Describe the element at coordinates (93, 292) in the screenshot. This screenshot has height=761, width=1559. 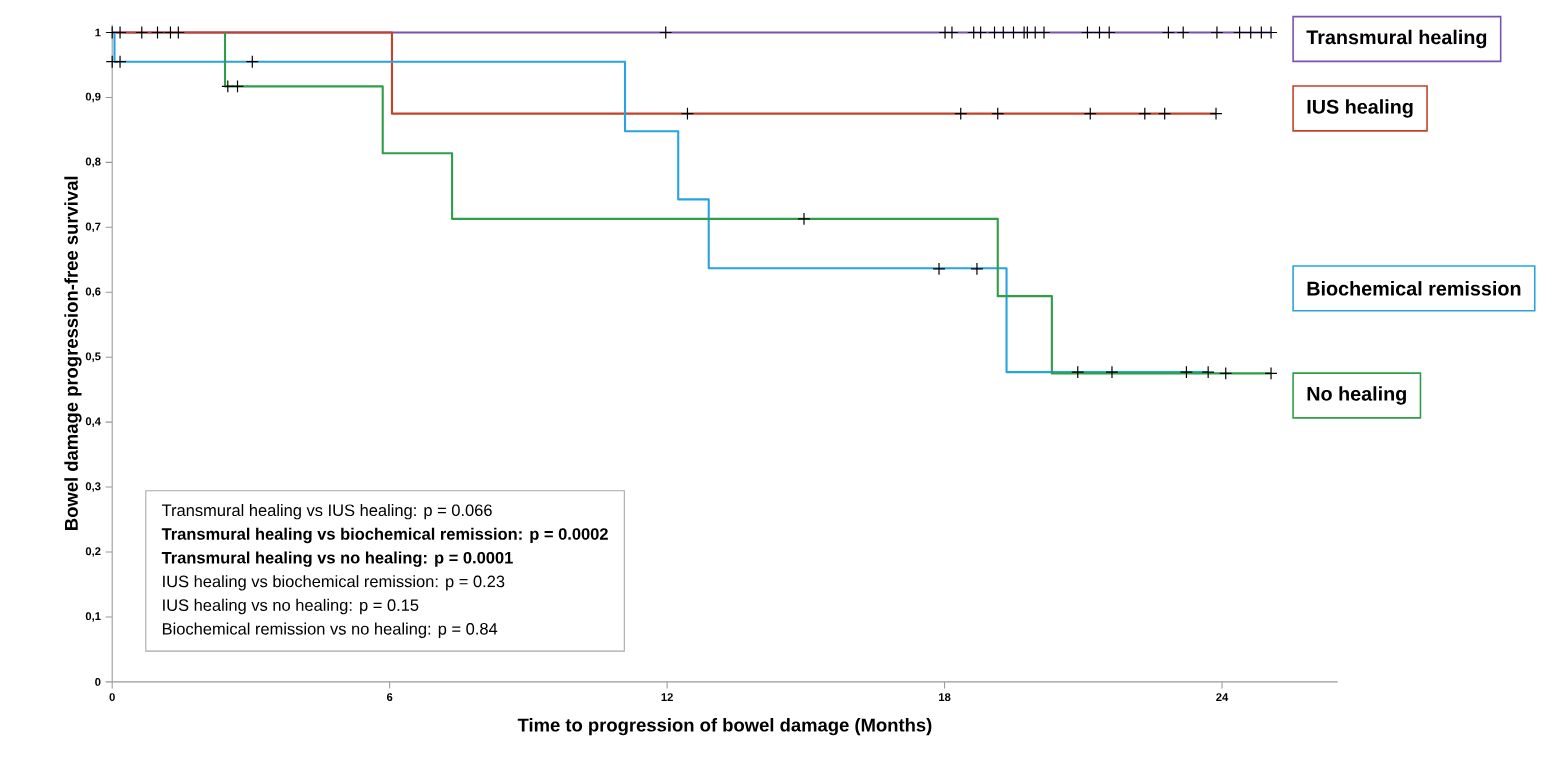
I see `y-tick-label: 0,6` at that location.